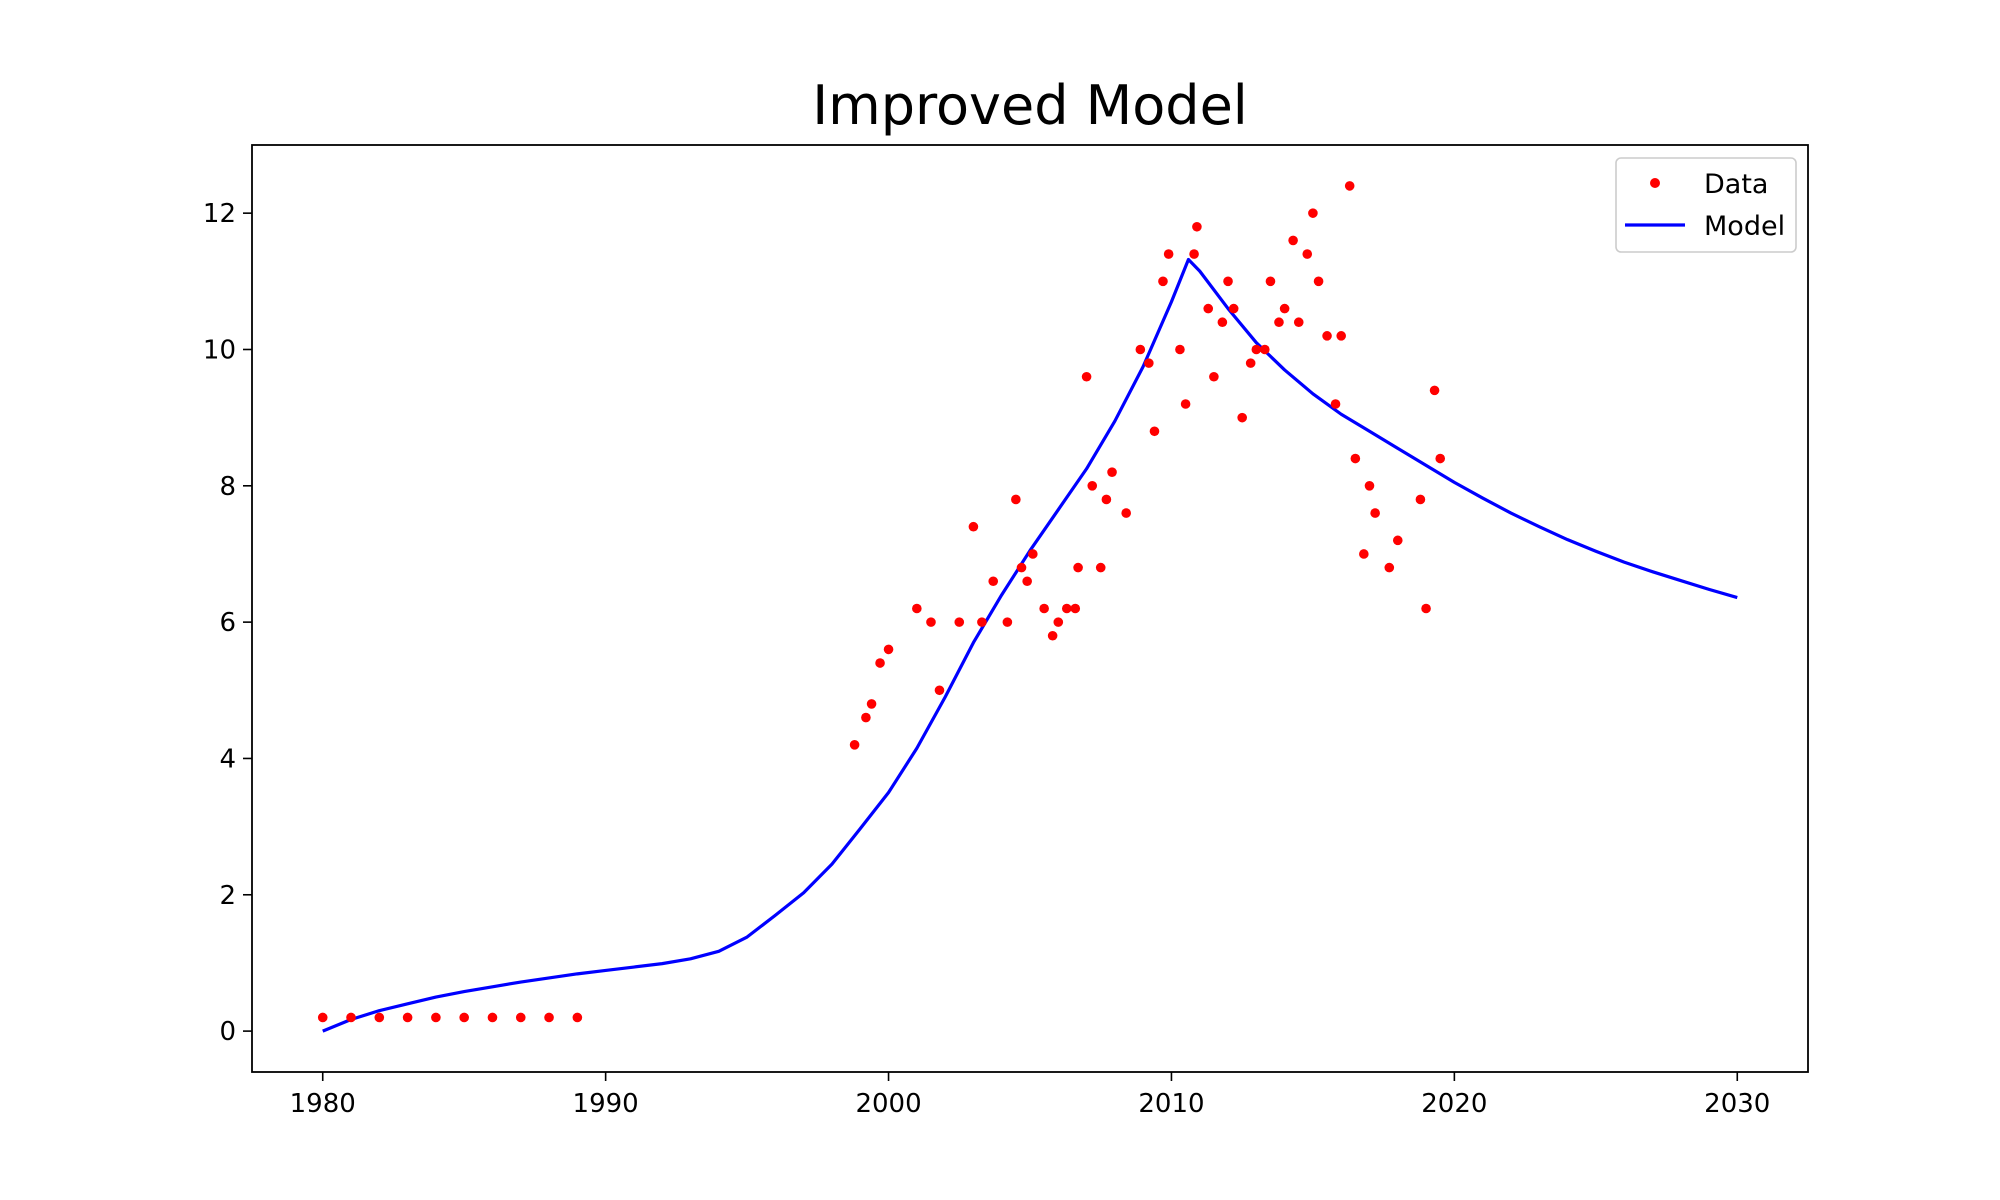 This screenshot has height=1200, width=2000. Describe the element at coordinates (606, 1104) in the screenshot. I see `x-tick-label: 1990` at that location.